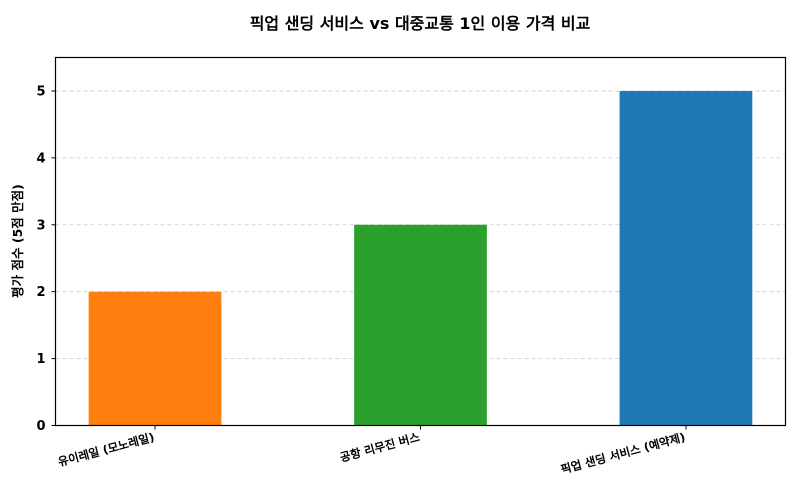 The height and width of the screenshot is (500, 800). What do you see at coordinates (40, 426) in the screenshot?
I see `y-tick-label: 0` at bounding box center [40, 426].